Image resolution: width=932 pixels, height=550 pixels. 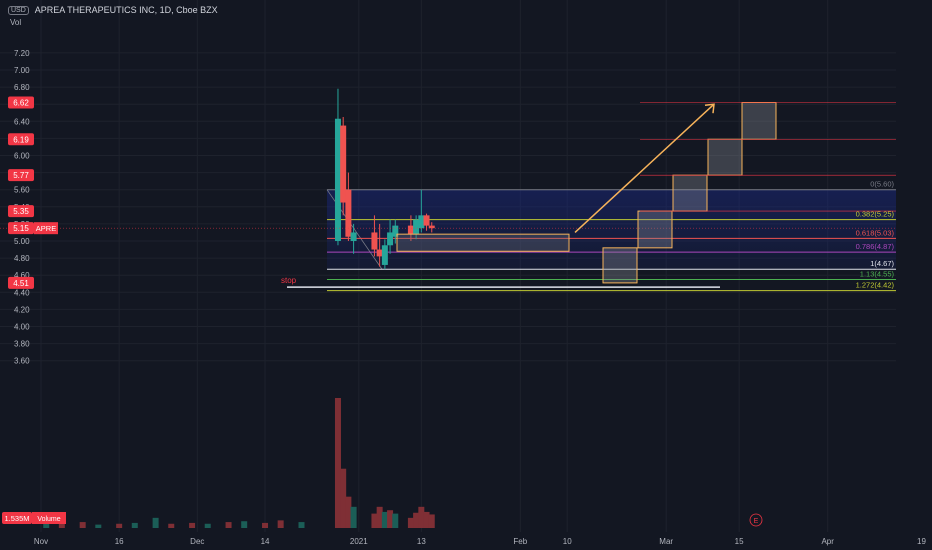 What do you see at coordinates (22, 190) in the screenshot?
I see `price-tick-label: 5.60` at bounding box center [22, 190].